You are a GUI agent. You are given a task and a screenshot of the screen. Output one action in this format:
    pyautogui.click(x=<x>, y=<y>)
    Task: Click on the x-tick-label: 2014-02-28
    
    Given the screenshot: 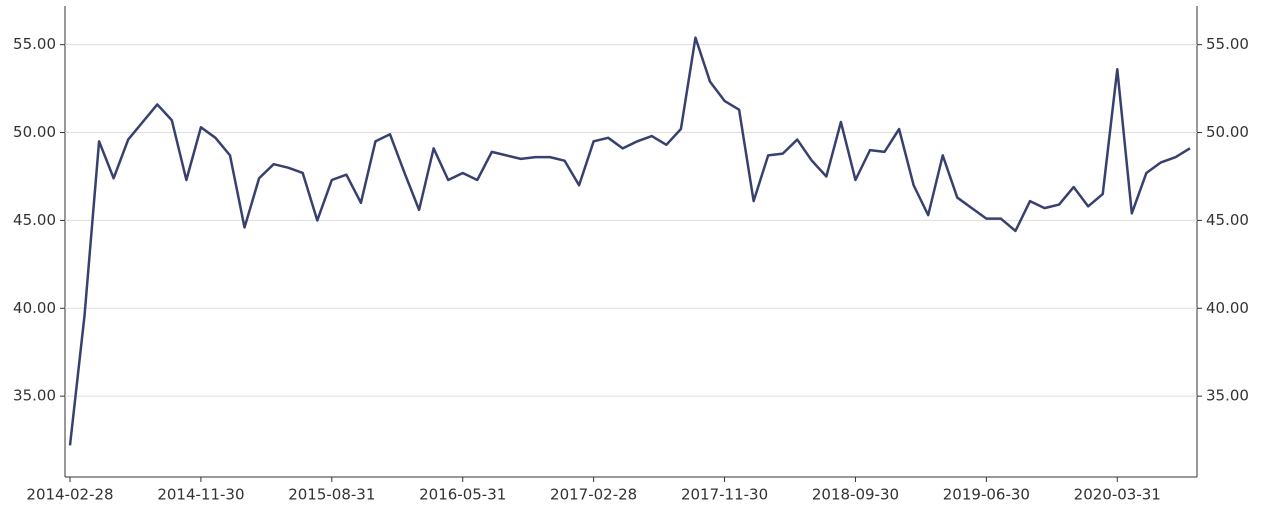 What is the action you would take?
    pyautogui.click(x=69, y=495)
    